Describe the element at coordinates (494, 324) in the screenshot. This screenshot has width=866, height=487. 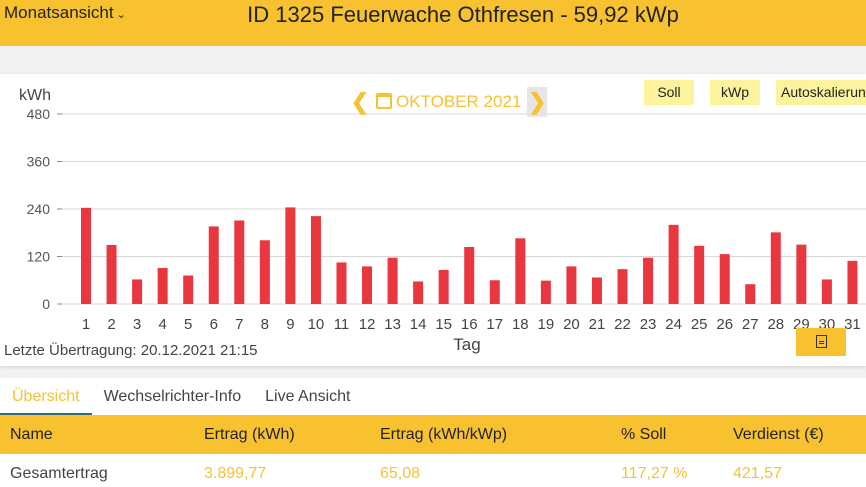
I see `x-tick-label: 17` at that location.